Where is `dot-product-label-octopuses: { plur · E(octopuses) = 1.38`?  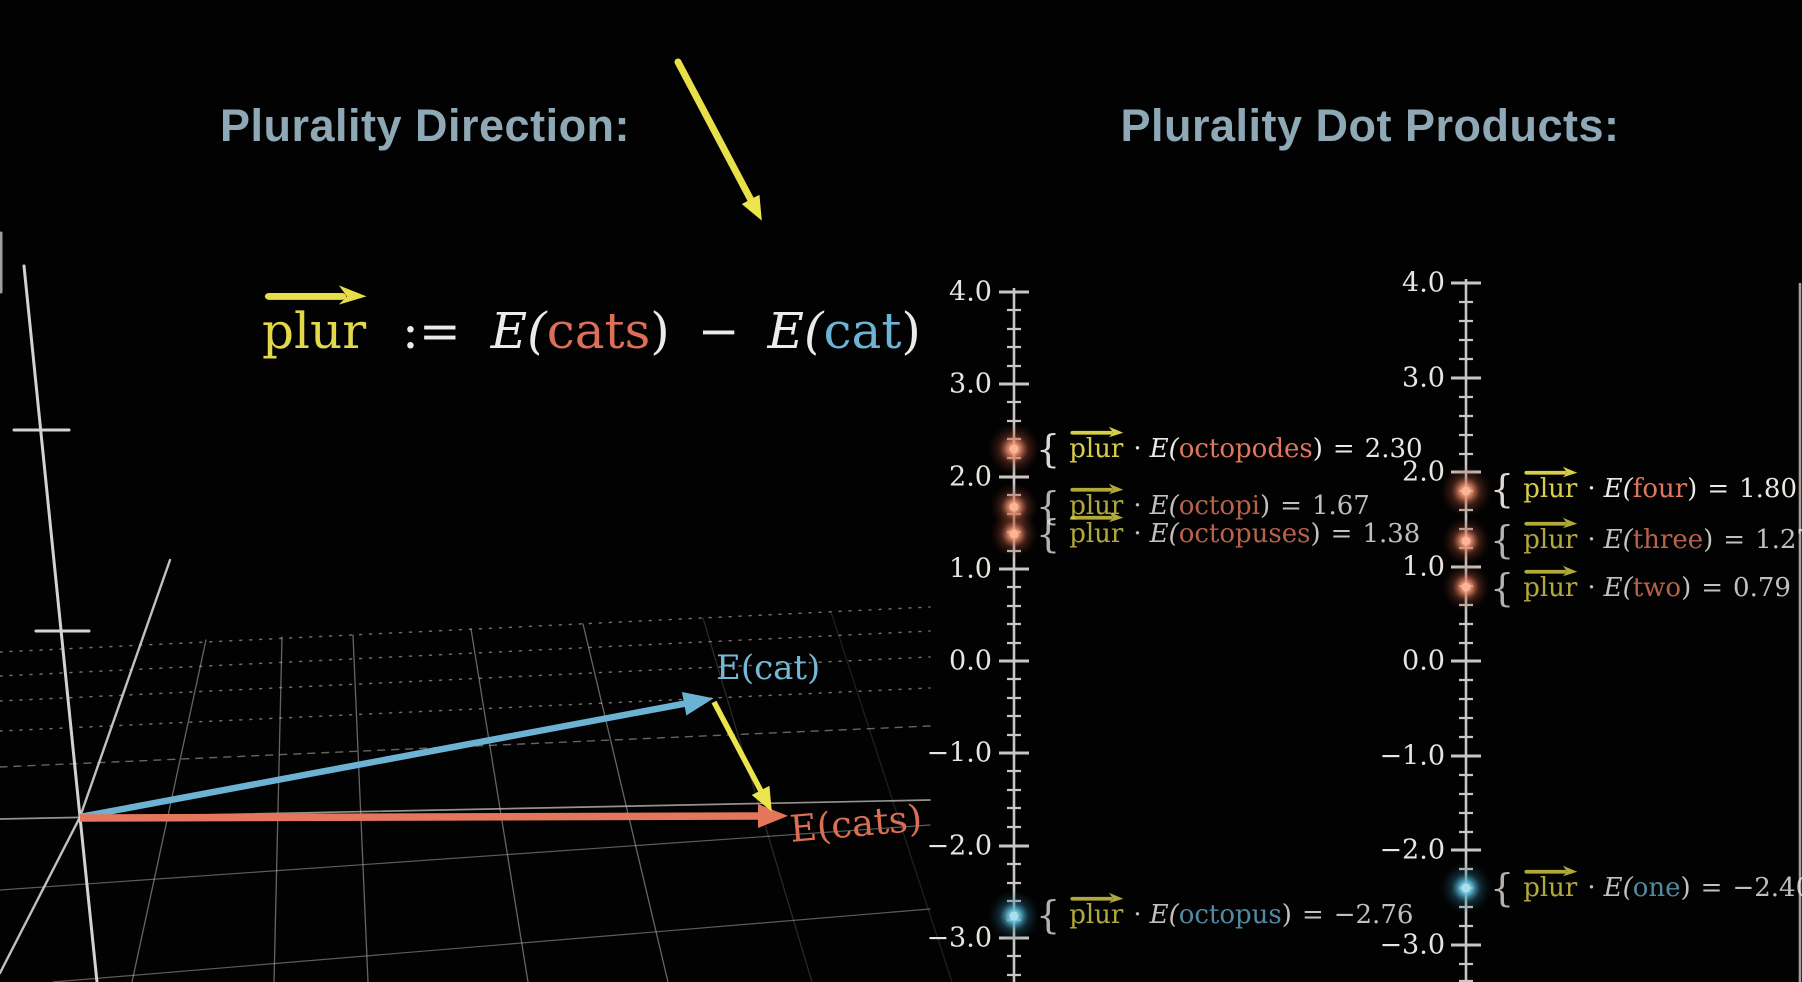
dot-product-label-octopuses: { plur · E(octopuses) = 1.38 is located at coordinates (1228, 533).